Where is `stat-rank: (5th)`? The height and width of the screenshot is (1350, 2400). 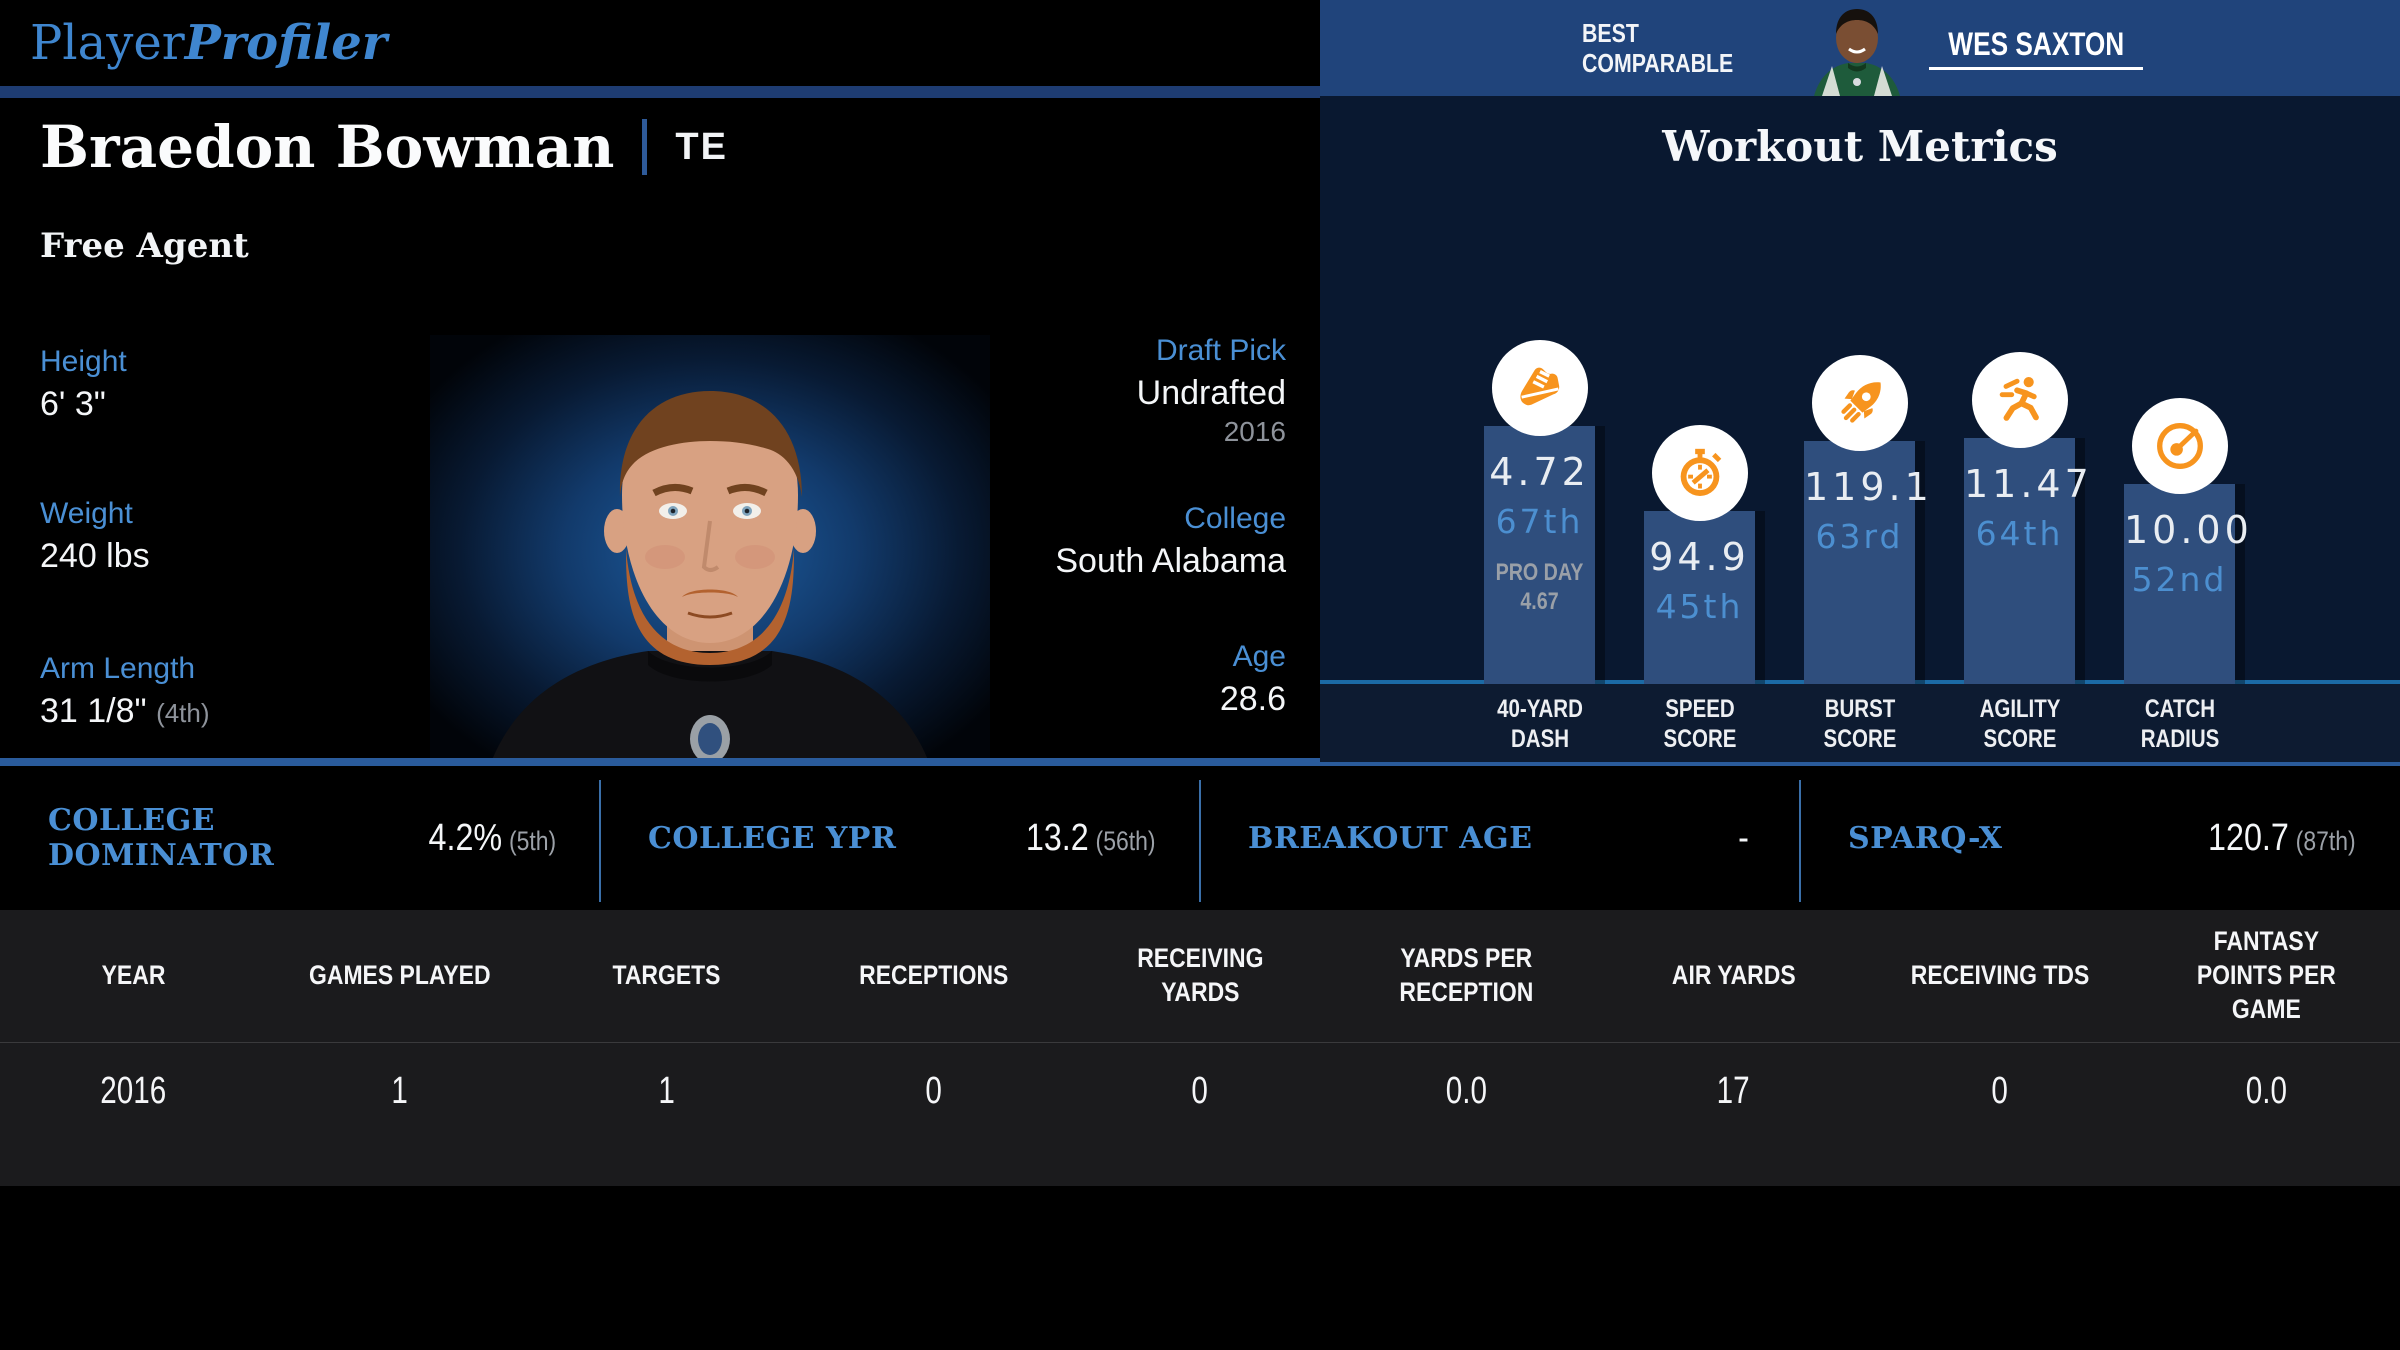 stat-rank: (5th) is located at coordinates (532, 840).